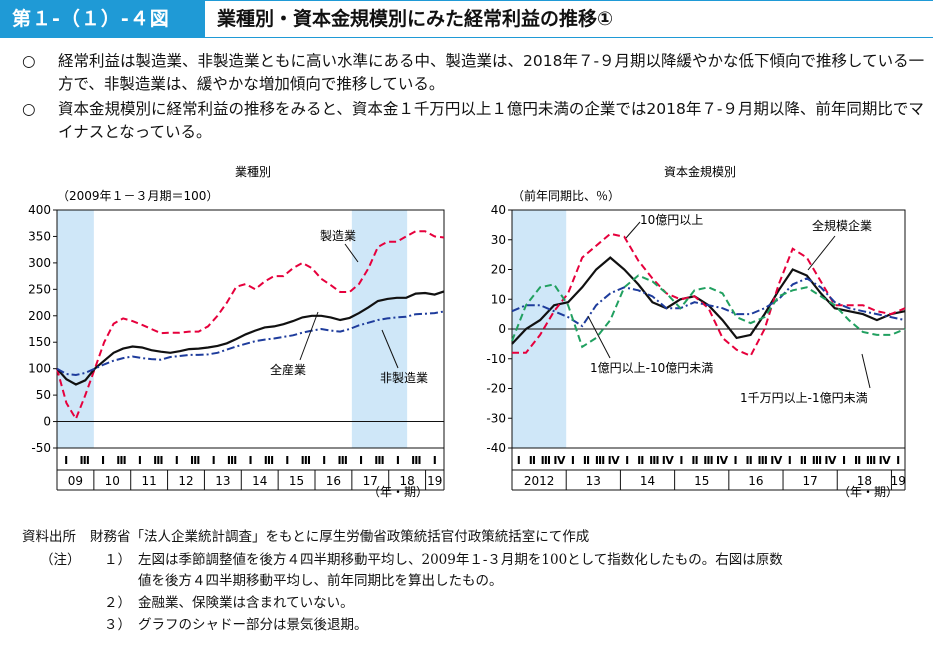 Image resolution: width=933 pixels, height=647 pixels. What do you see at coordinates (700, 171) in the screenshot?
I see `chart-title: 資本金規模別` at bounding box center [700, 171].